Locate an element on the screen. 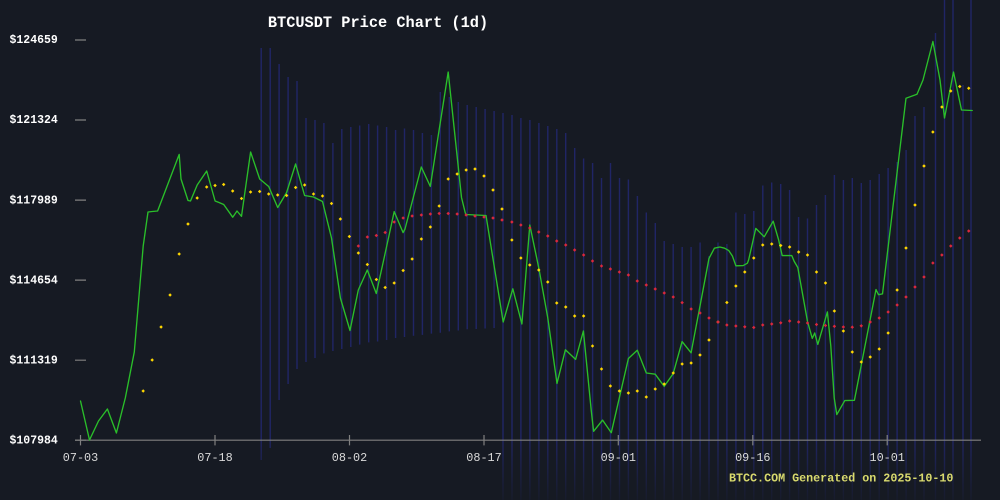 The image size is (1000, 500). svg-text: $107984 is located at coordinates (34, 440).